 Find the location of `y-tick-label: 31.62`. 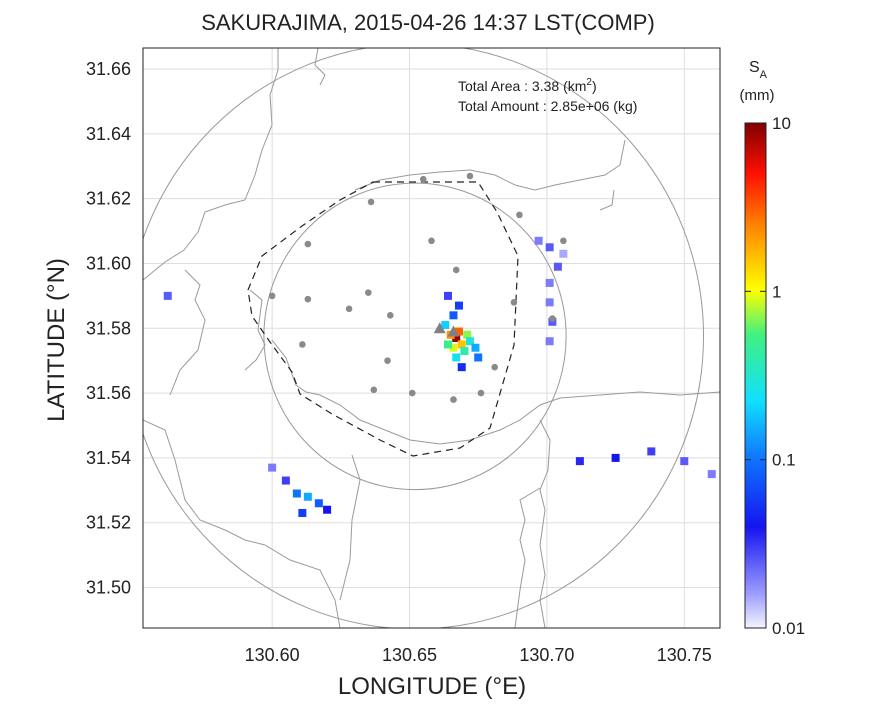

y-tick-label: 31.62 is located at coordinates (108, 199).